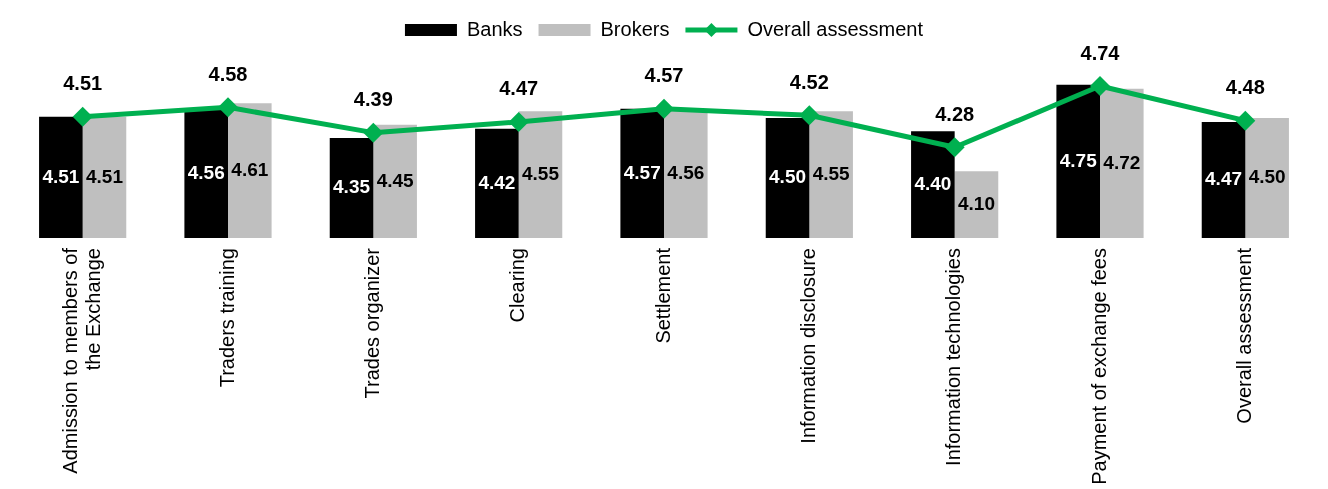 The image size is (1328, 489). I want to click on data-label: 4.48, so click(1245, 87).